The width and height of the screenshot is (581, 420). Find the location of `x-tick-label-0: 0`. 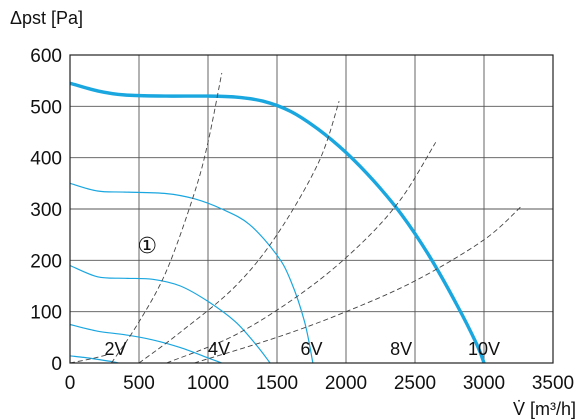

x-tick-label-0: 0 is located at coordinates (70, 383).